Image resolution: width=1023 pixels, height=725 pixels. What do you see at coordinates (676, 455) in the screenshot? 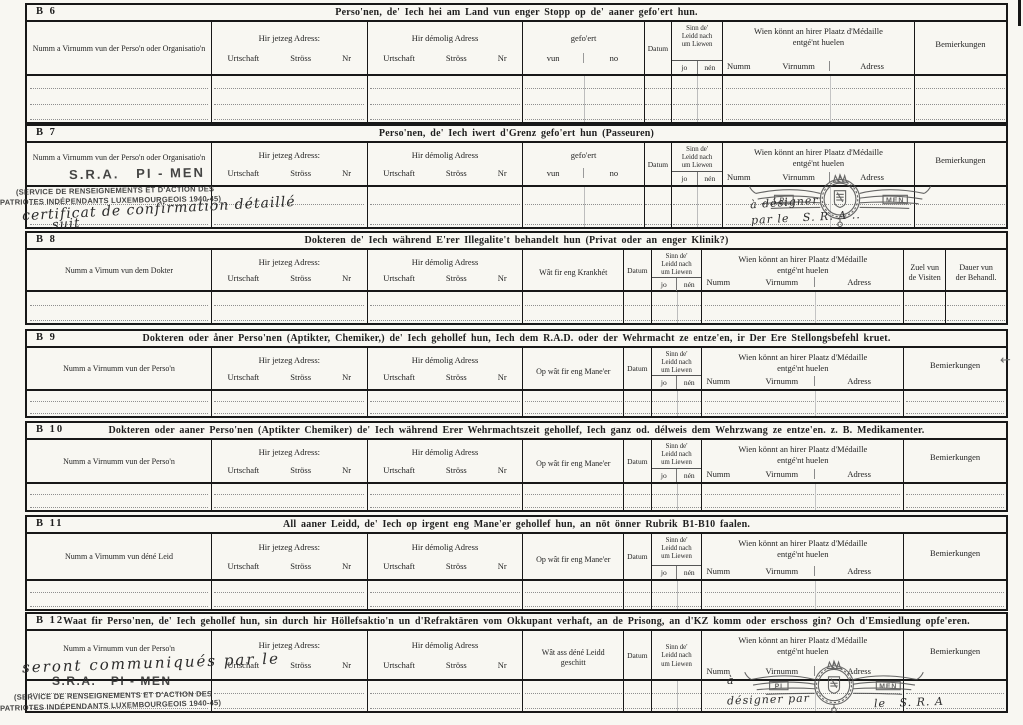
I see `still-alive-label-line: Leidd nach` at bounding box center [676, 455].